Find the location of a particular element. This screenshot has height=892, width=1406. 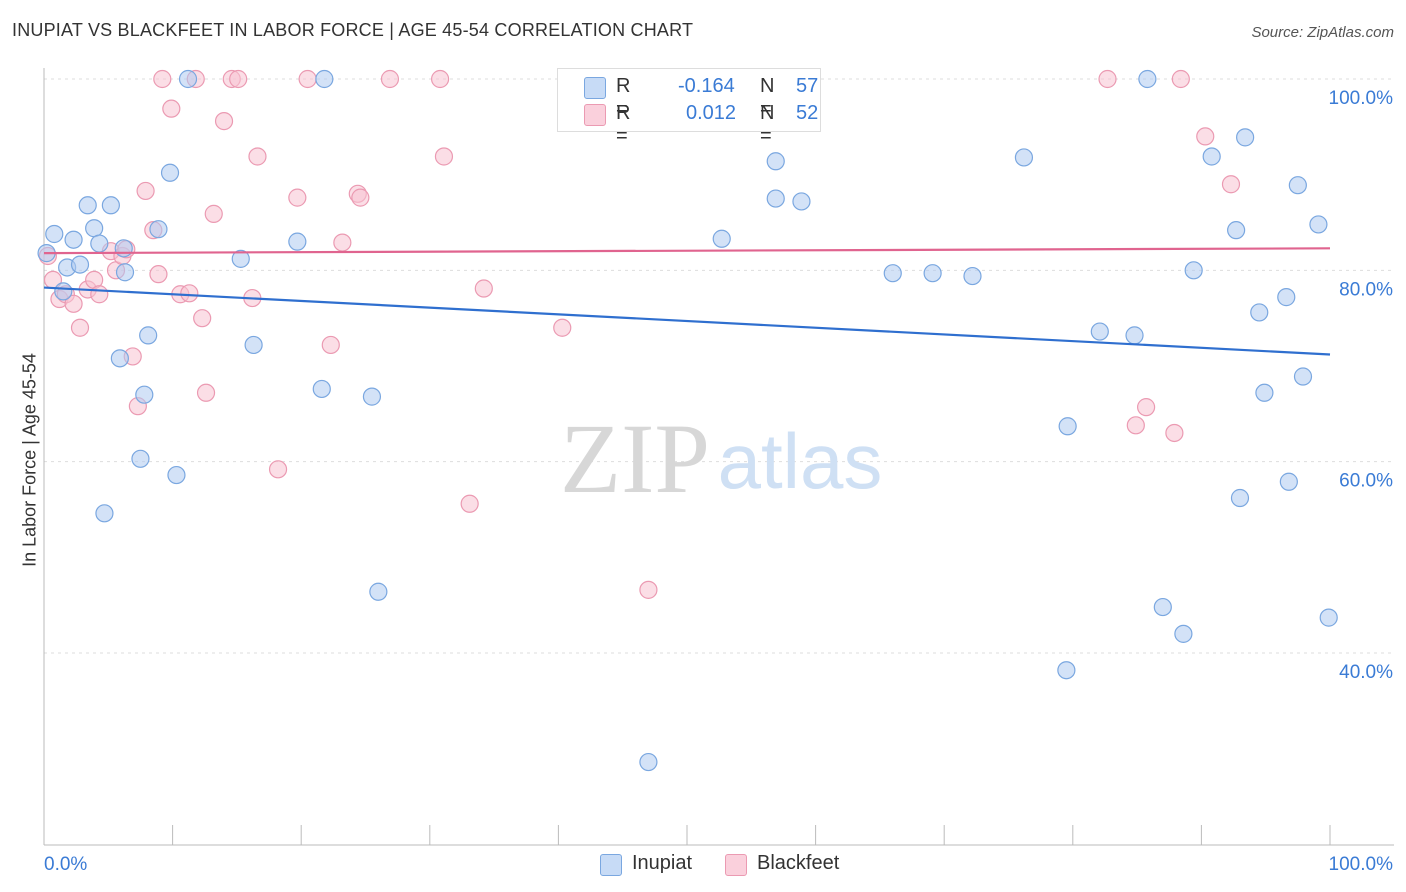

legend-n-value: 52 is located at coordinates (807, 113).